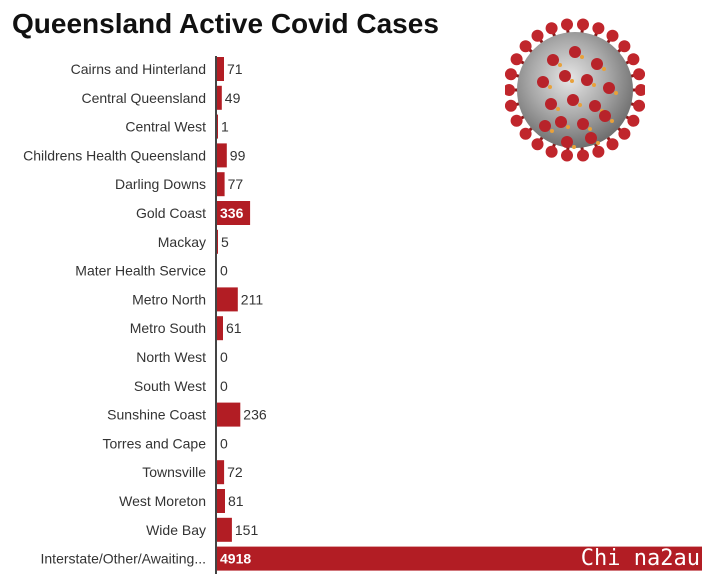  Describe the element at coordinates (165, 127) in the screenshot. I see `category-label: Central West` at that location.